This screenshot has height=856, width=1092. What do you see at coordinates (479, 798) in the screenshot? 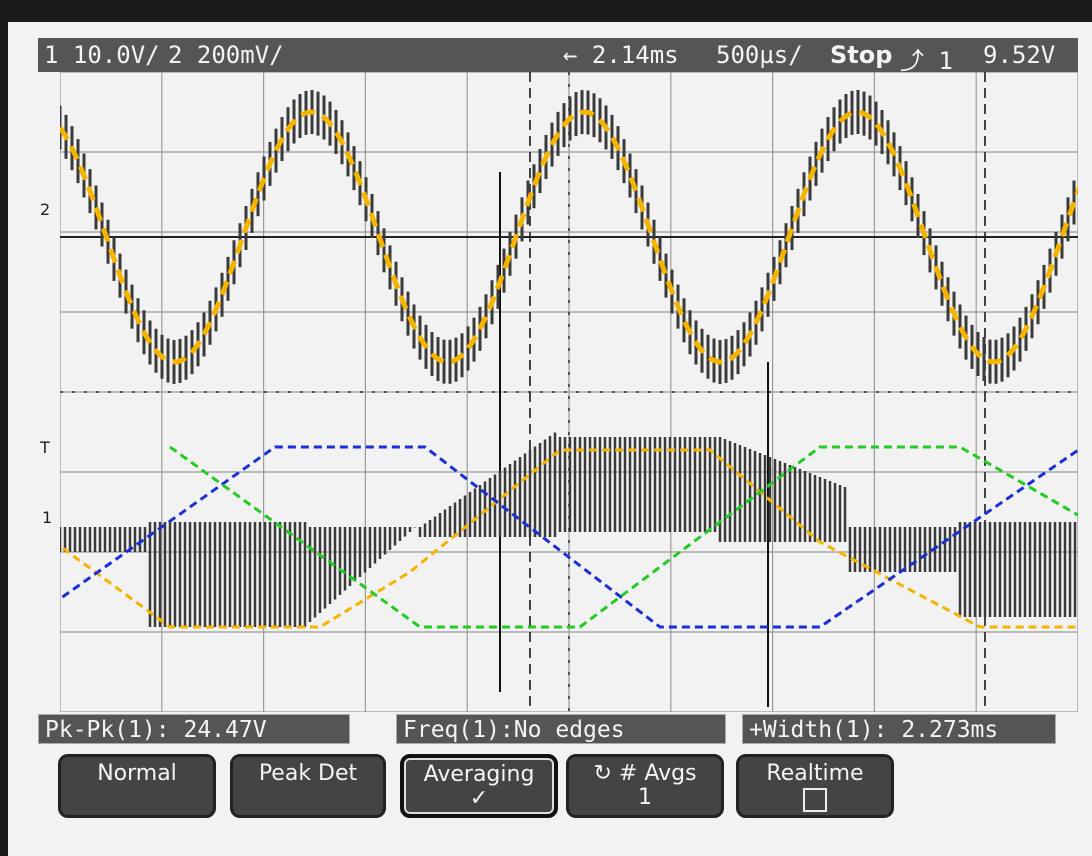
I see `averaging-check-icon: ✓` at bounding box center [479, 798].